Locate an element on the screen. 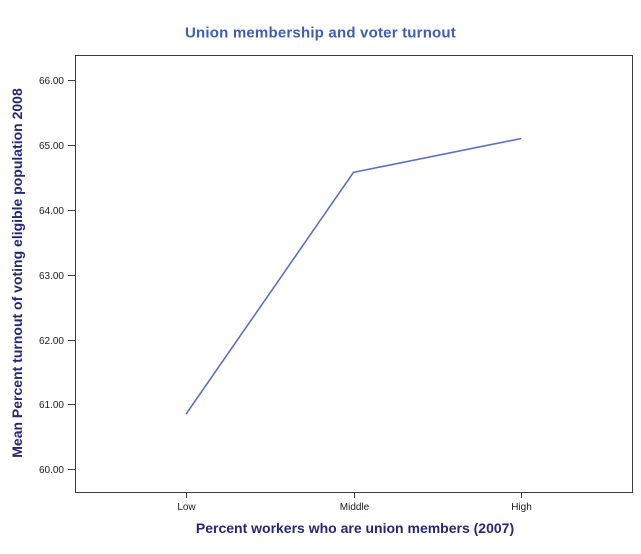 This screenshot has width=641, height=554. y-tick-label: 62.00 is located at coordinates (51, 341).